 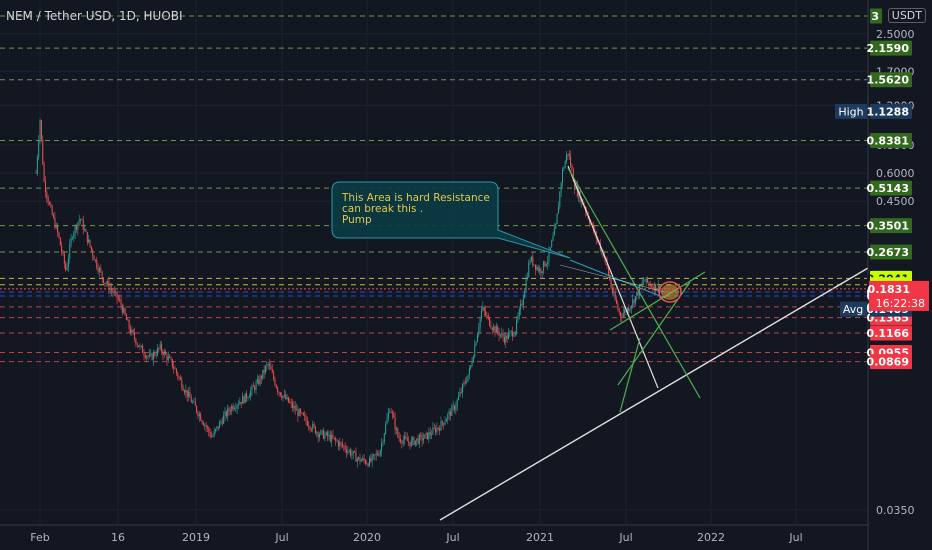 I want to click on callout-box, so click(x=451, y=220).